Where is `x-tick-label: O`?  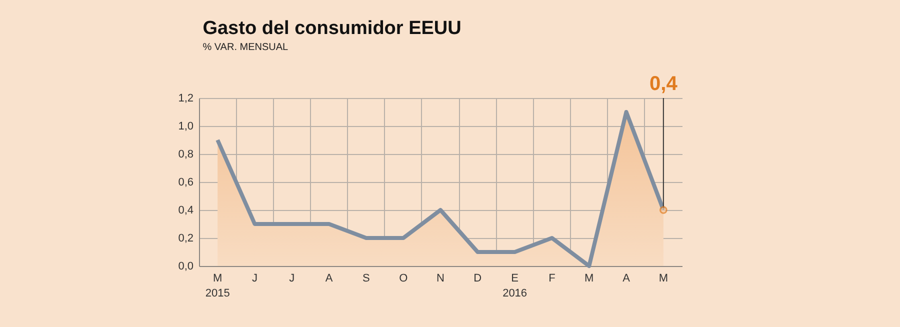 x-tick-label: O is located at coordinates (403, 278).